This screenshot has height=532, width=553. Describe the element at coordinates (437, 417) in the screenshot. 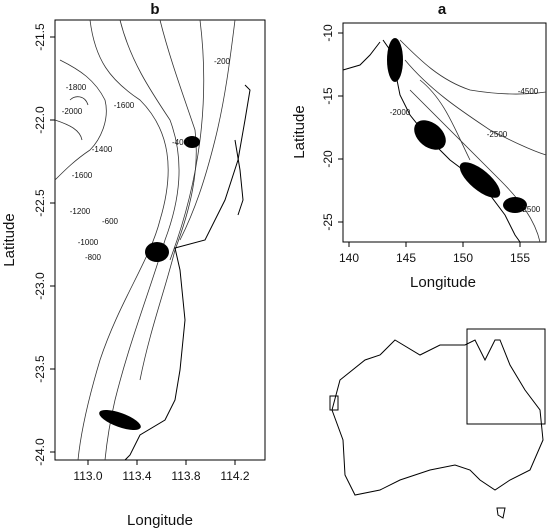

I see `australia` at that location.